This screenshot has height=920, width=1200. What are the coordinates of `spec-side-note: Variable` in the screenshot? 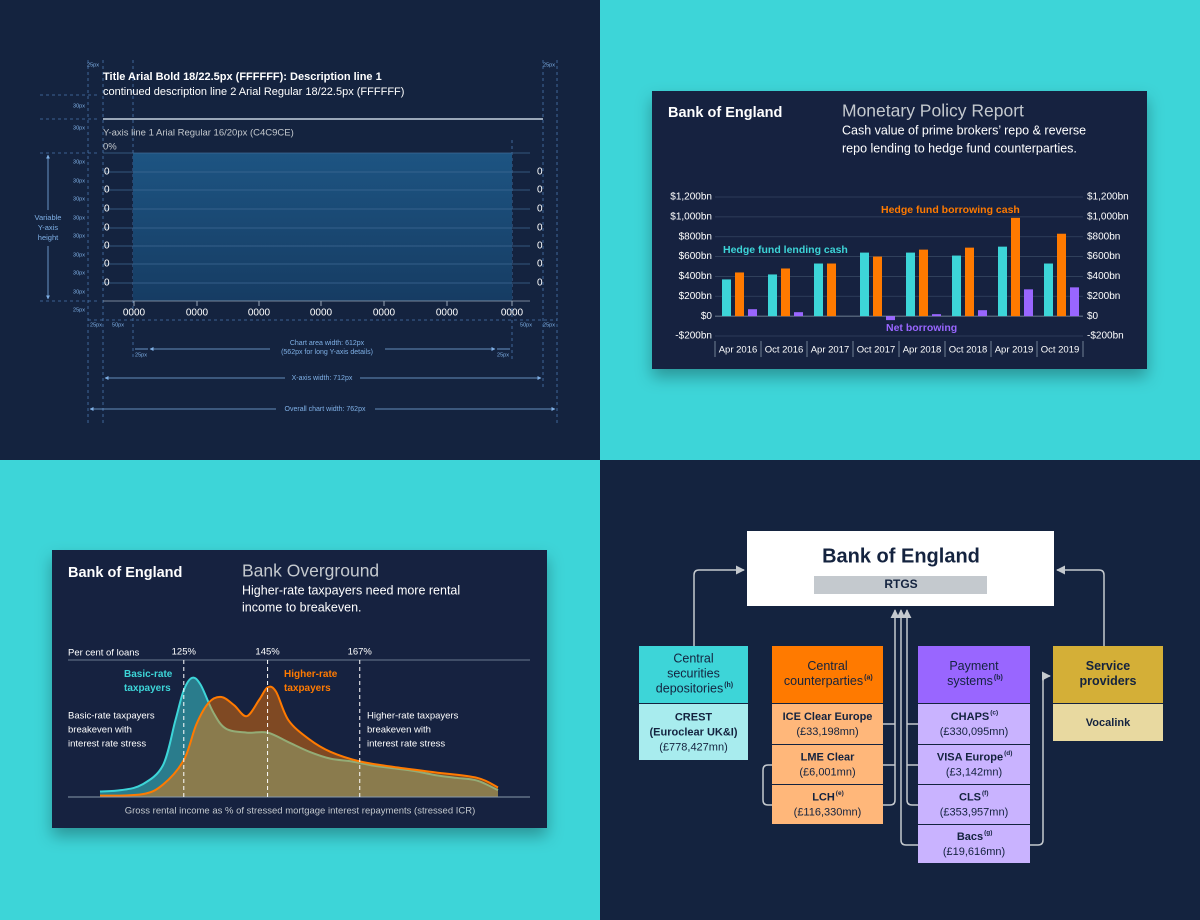 It's located at (48, 217).